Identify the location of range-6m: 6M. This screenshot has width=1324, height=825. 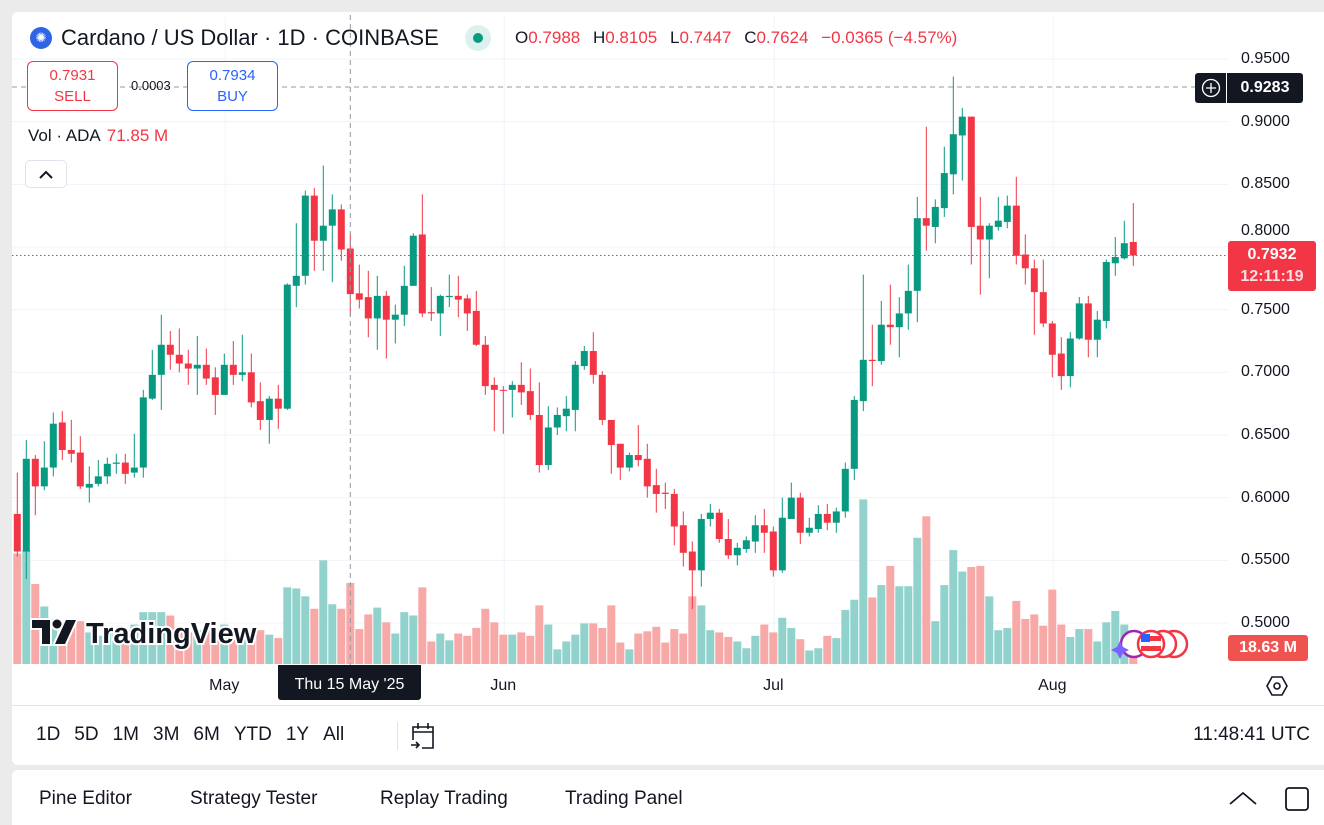
(206, 734).